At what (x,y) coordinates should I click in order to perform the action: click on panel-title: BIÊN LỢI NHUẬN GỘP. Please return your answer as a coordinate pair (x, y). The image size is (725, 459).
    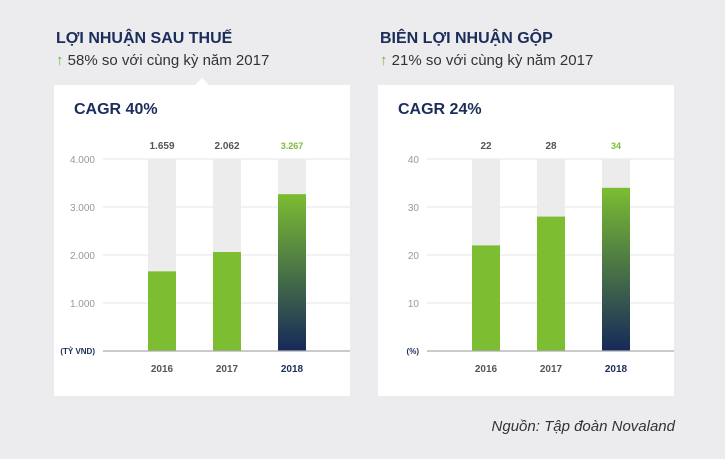
    Looking at the image, I should click on (466, 38).